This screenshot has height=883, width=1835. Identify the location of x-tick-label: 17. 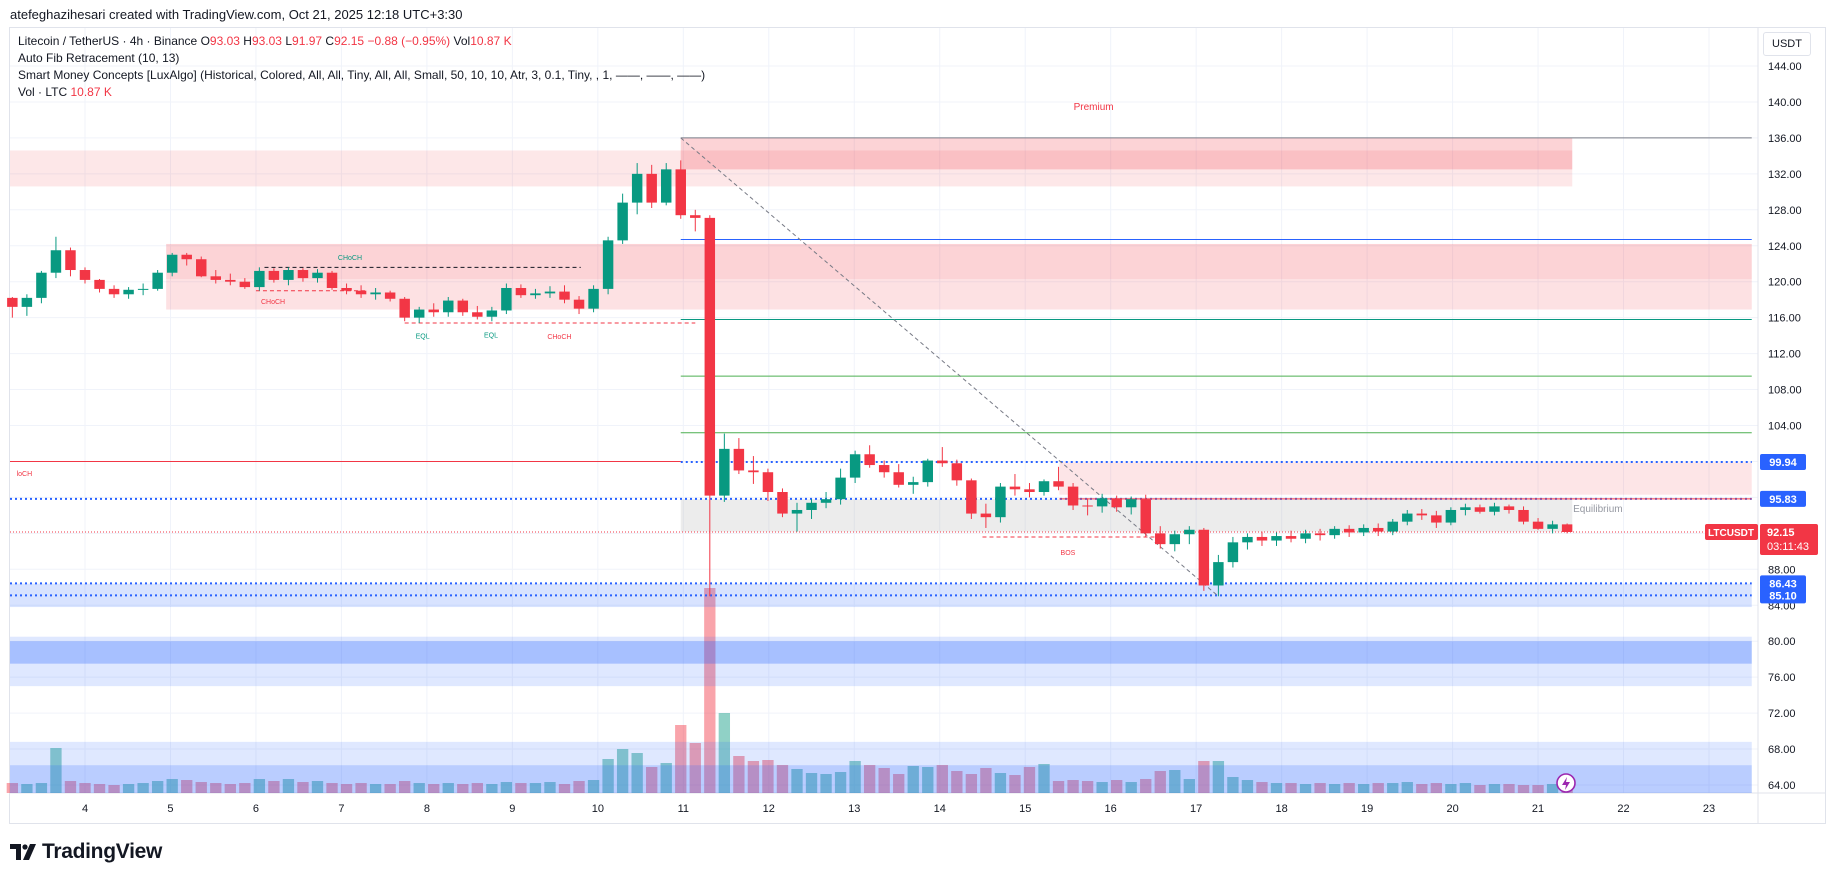
(1196, 809).